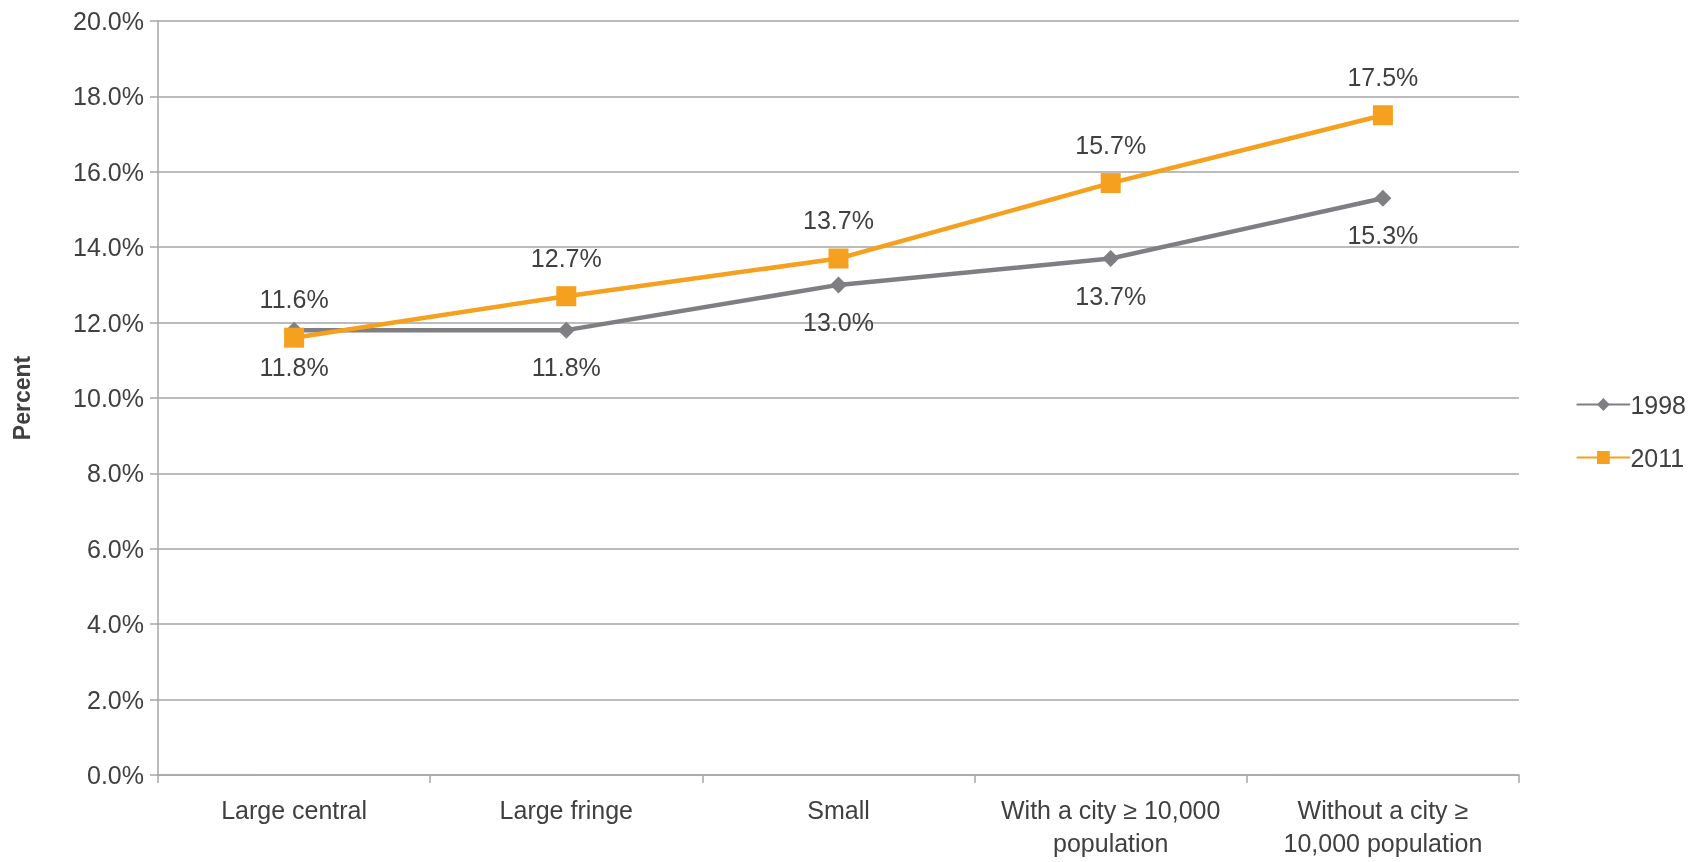 This screenshot has width=1707, height=862. What do you see at coordinates (115, 624) in the screenshot?
I see `y-tick-label: 4.0%` at bounding box center [115, 624].